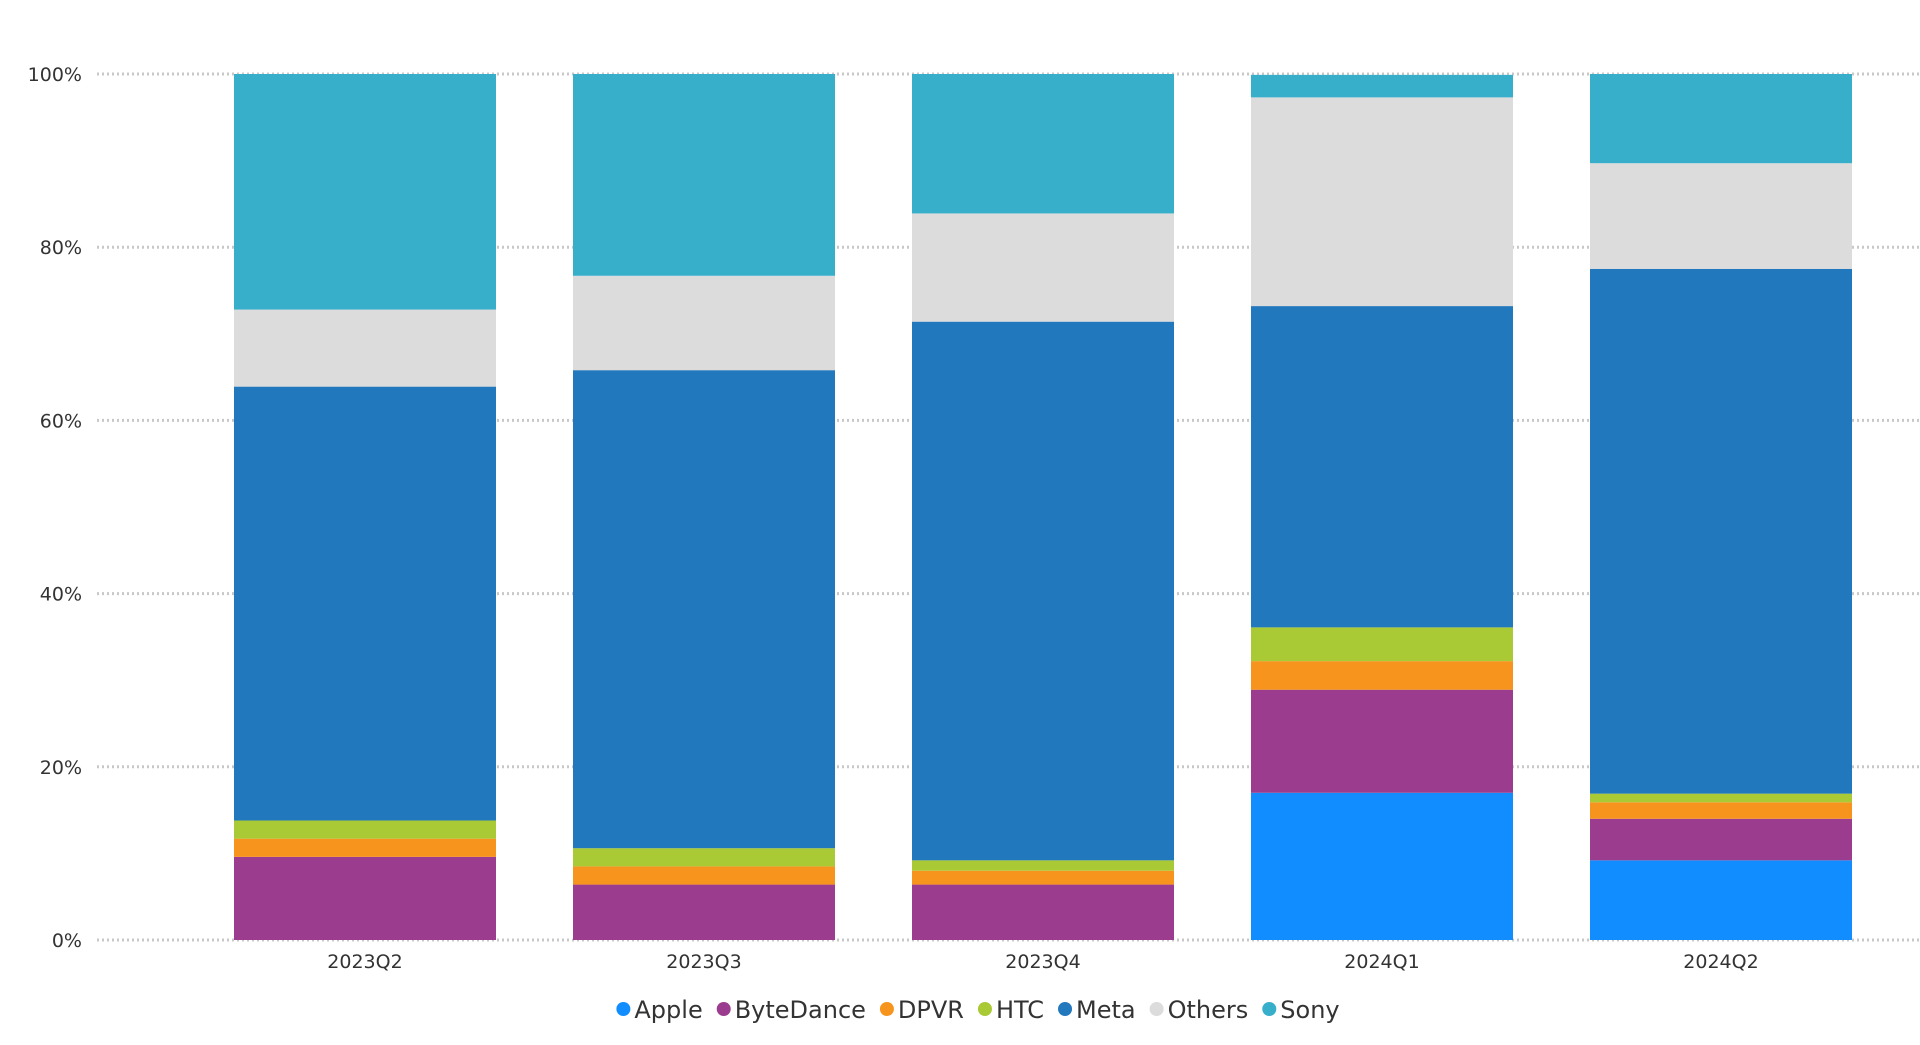 This screenshot has width=1920, height=1045. What do you see at coordinates (365, 829) in the screenshot?
I see `bar-htc-2023Q2` at bounding box center [365, 829].